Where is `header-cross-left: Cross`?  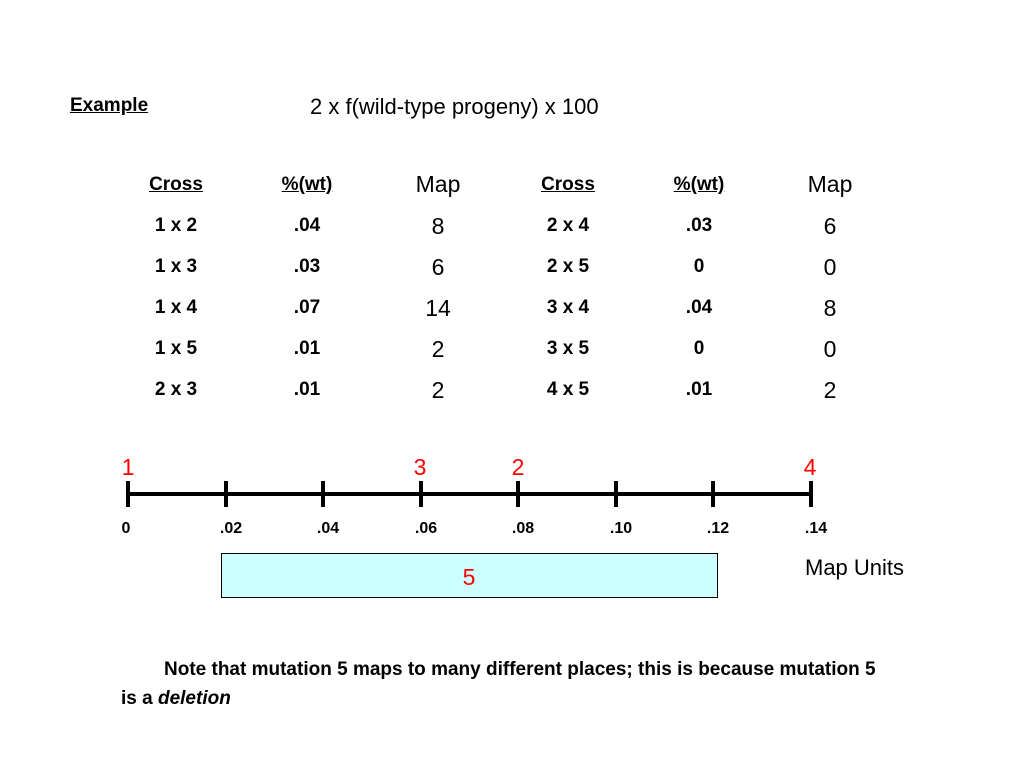 header-cross-left: Cross is located at coordinates (176, 184).